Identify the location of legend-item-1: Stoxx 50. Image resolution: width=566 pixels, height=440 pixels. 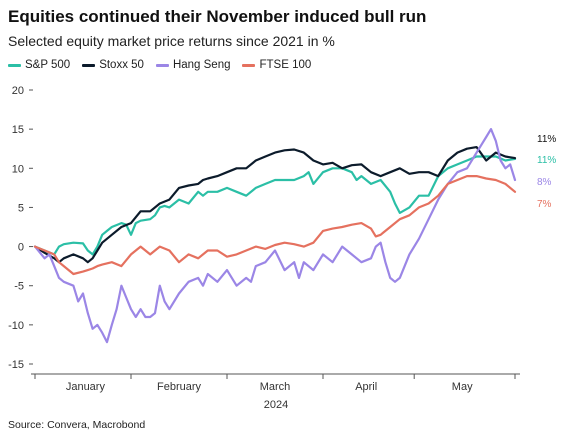
(113, 65).